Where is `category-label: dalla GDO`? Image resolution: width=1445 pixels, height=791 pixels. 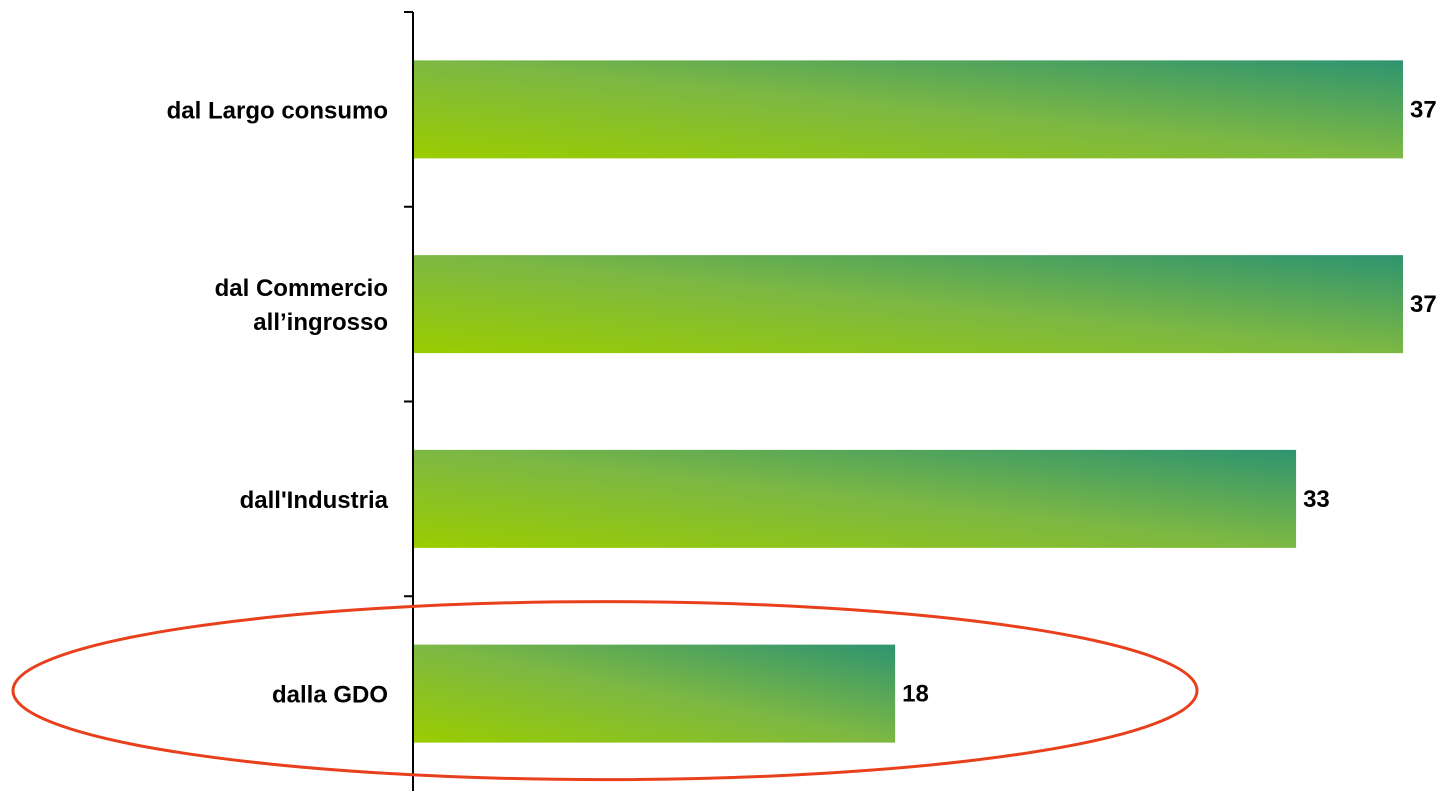 category-label: dalla GDO is located at coordinates (330, 695).